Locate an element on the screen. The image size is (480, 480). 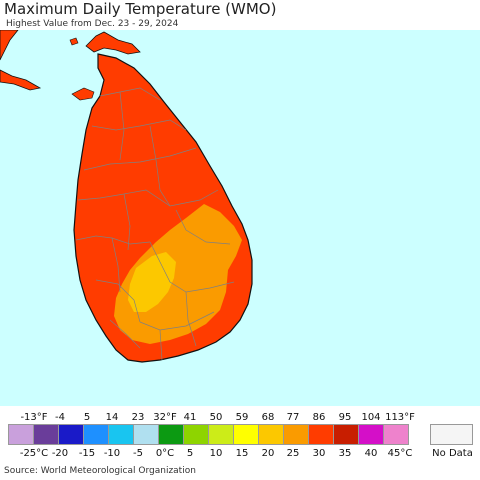
c-tick: 35 is located at coordinates (345, 453).